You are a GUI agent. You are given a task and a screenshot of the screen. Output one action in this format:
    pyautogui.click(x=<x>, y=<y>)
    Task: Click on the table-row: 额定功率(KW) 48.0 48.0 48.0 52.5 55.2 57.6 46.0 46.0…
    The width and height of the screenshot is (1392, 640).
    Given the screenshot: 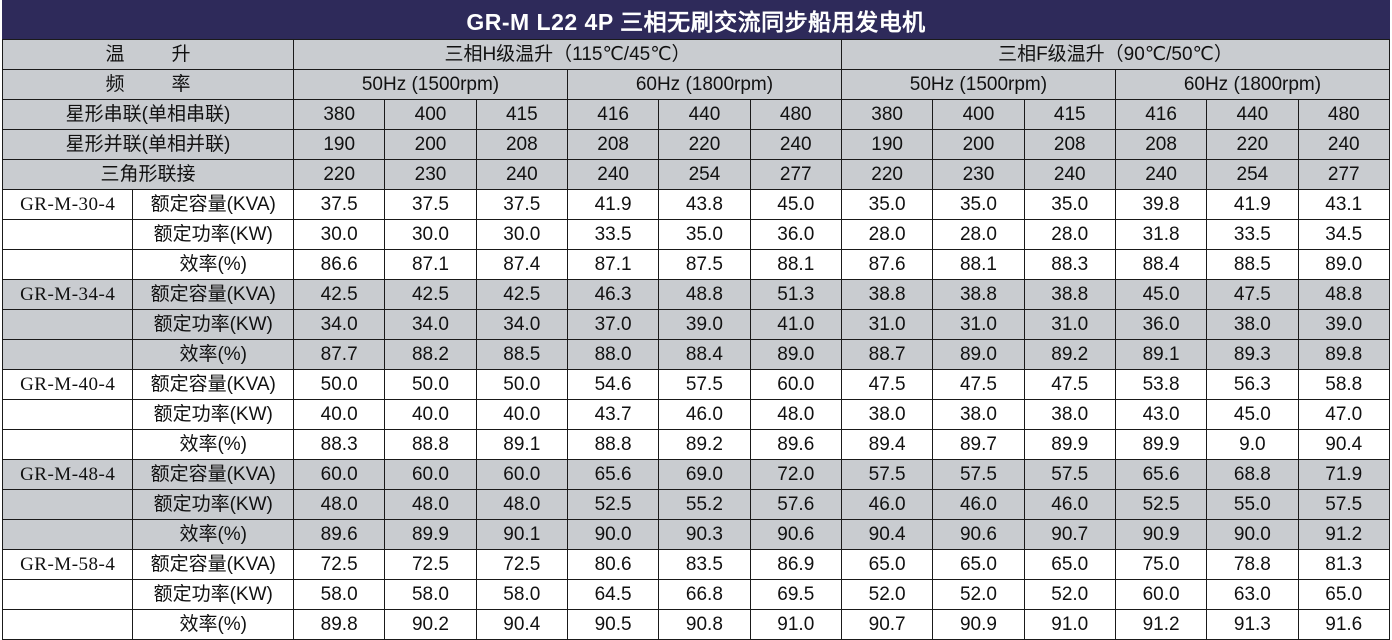 What is the action you would take?
    pyautogui.click(x=696, y=504)
    